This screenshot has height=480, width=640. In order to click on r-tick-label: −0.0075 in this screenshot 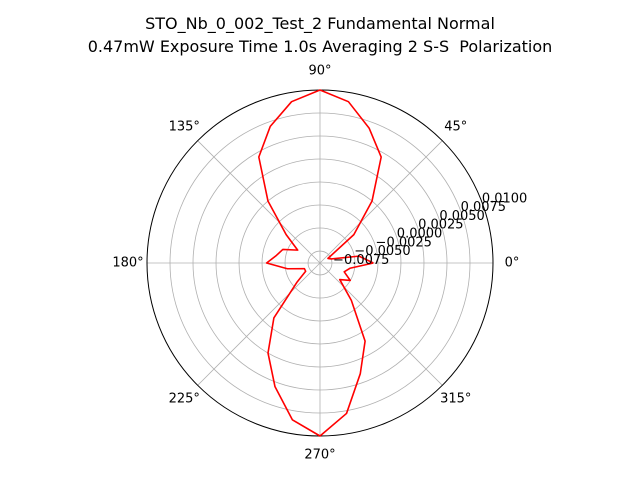, I will do `click(361, 260)`.